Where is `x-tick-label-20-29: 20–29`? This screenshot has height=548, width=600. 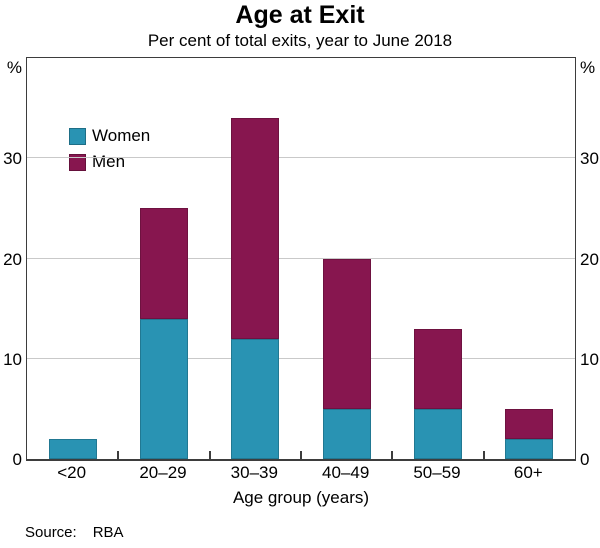 x-tick-label-20-29: 20–29 is located at coordinates (163, 472).